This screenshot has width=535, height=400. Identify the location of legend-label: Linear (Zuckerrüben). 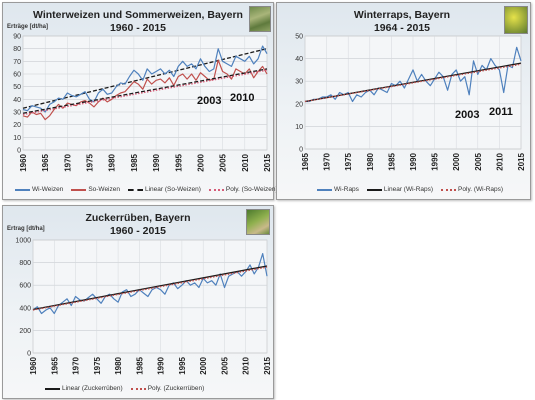
(92, 388).